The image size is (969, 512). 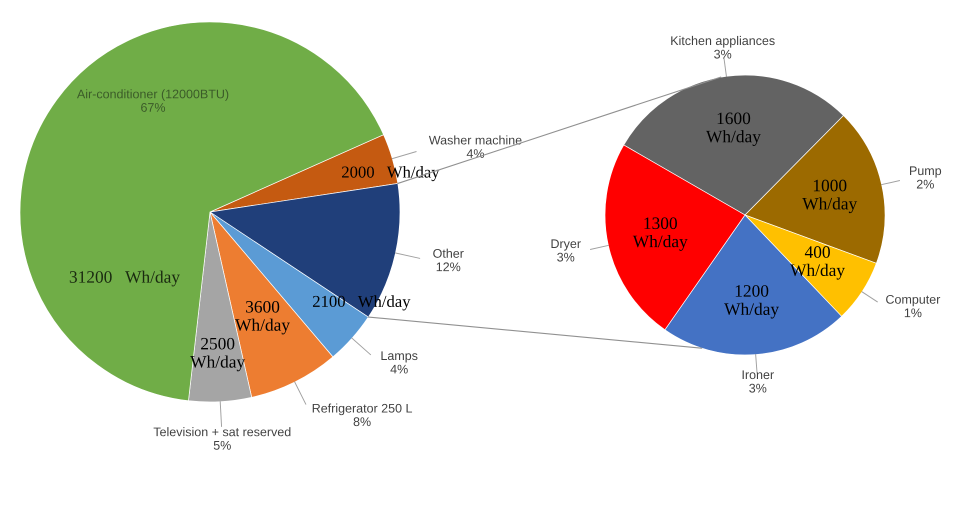 I want to click on slice-label: Refrigerator 250 L 8%, so click(x=362, y=414).